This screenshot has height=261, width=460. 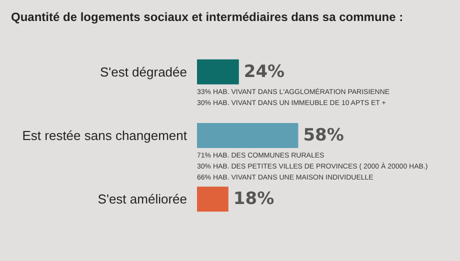 What do you see at coordinates (142, 199) in the screenshot?
I see `y-tick-label: S'est améliorée` at bounding box center [142, 199].